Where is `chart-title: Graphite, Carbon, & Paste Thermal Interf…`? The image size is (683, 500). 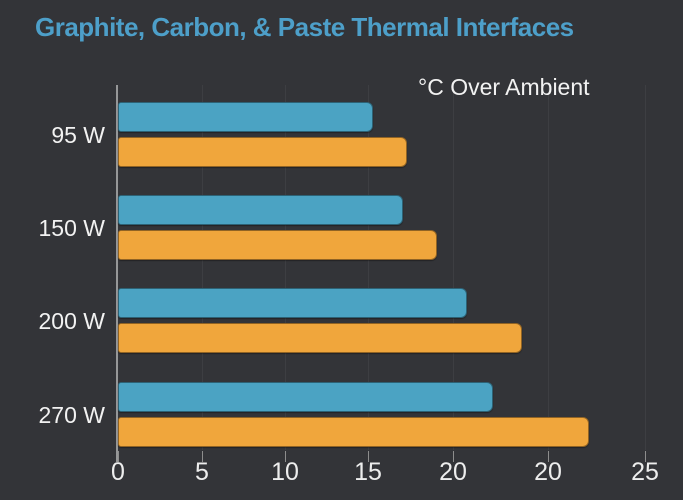
chart-title: Graphite, Carbon, & Paste Thermal Interf… is located at coordinates (304, 27).